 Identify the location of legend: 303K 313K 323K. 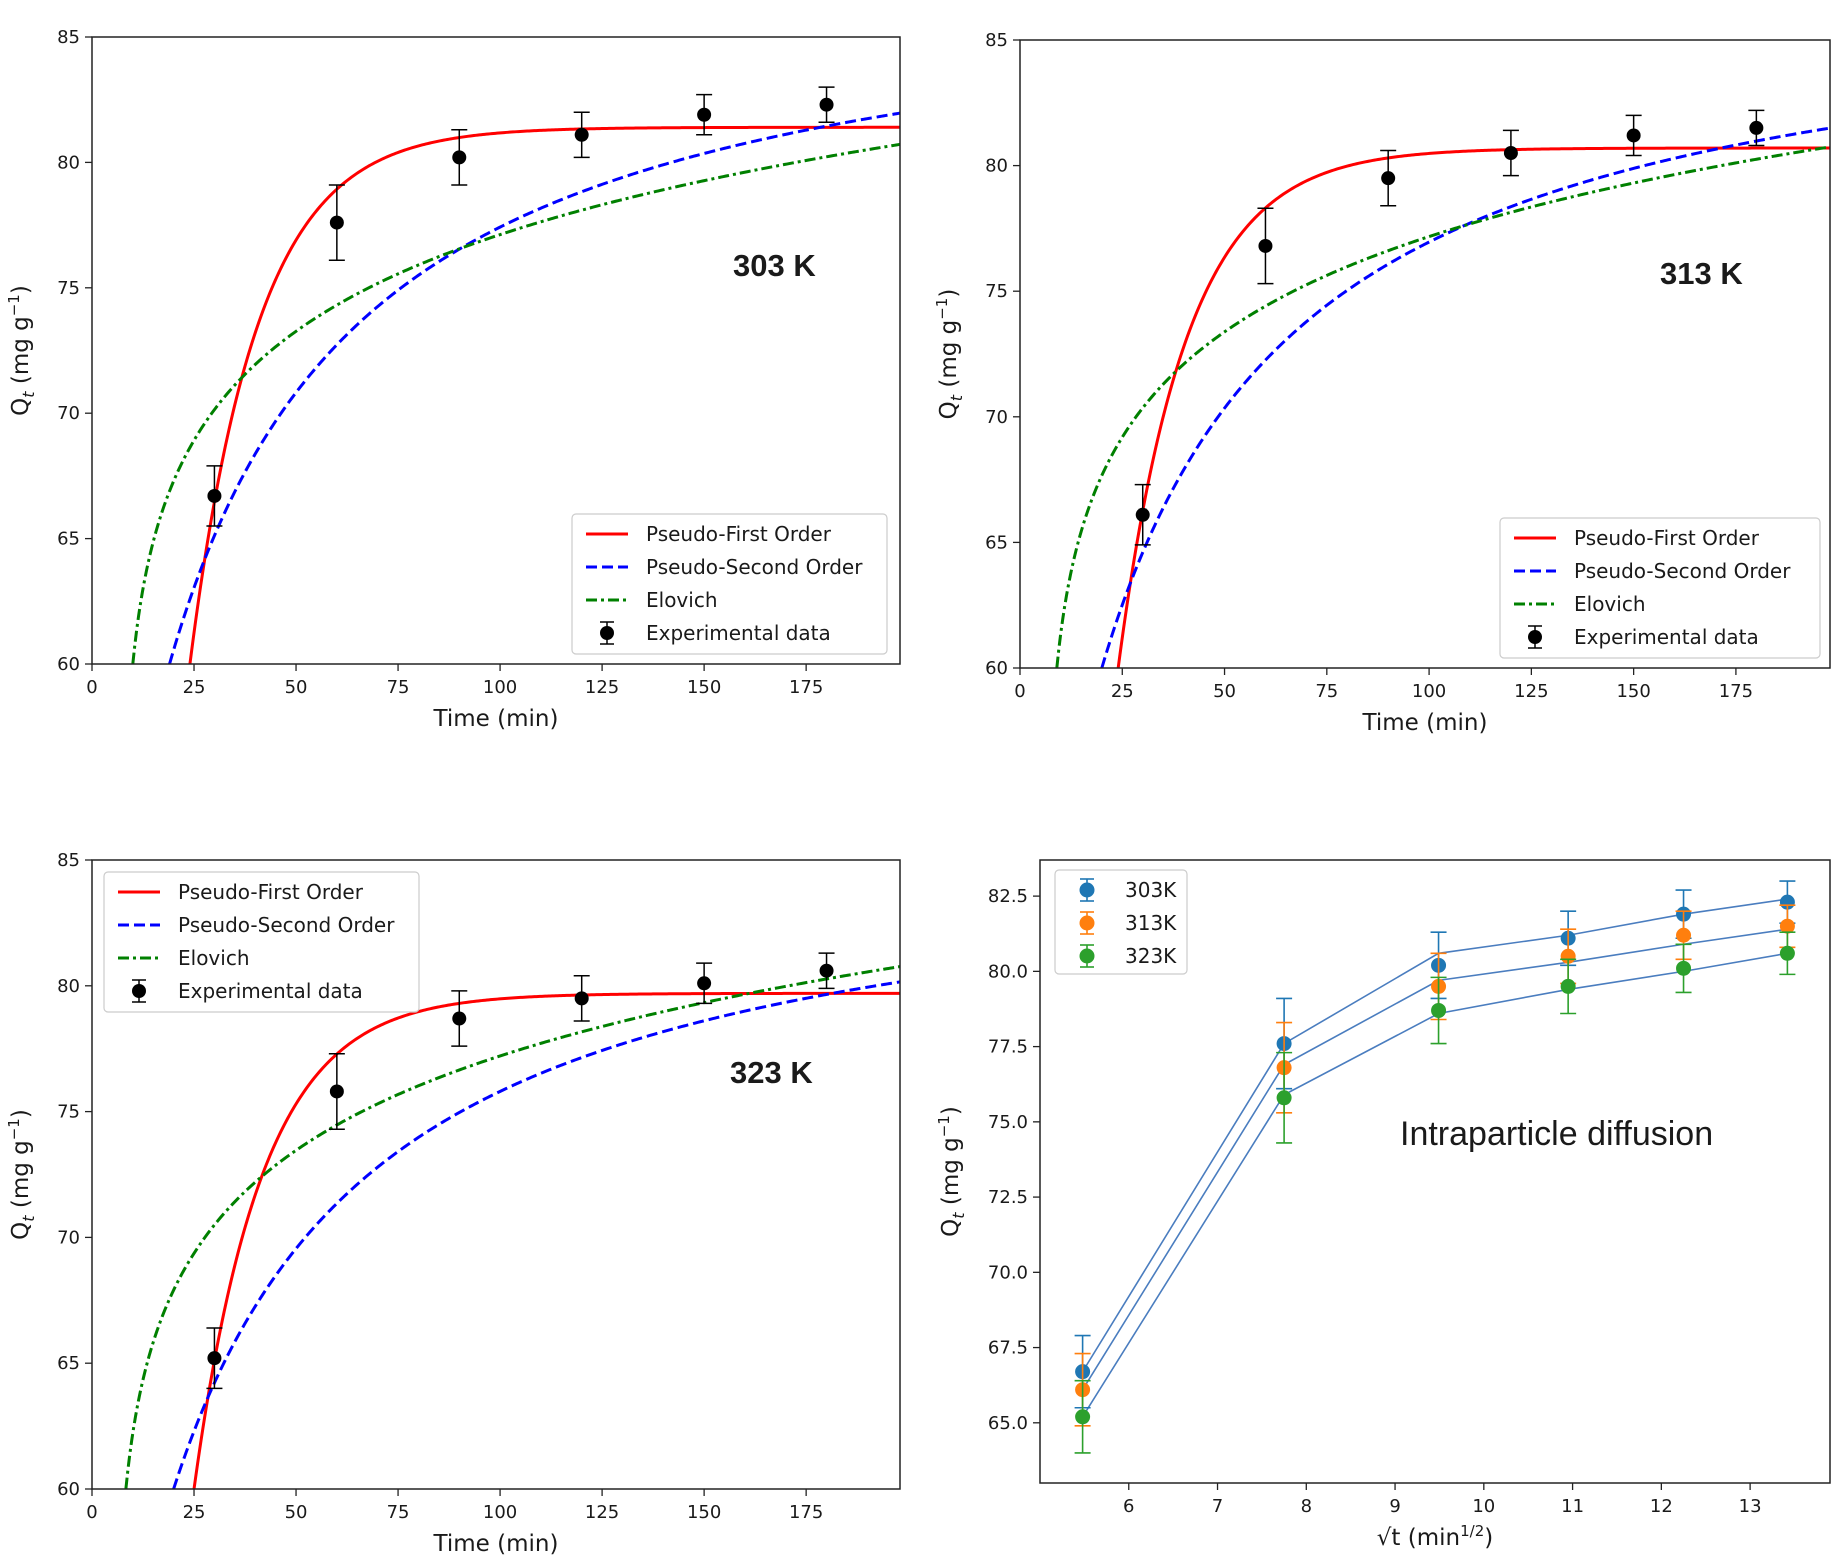
(1121, 922).